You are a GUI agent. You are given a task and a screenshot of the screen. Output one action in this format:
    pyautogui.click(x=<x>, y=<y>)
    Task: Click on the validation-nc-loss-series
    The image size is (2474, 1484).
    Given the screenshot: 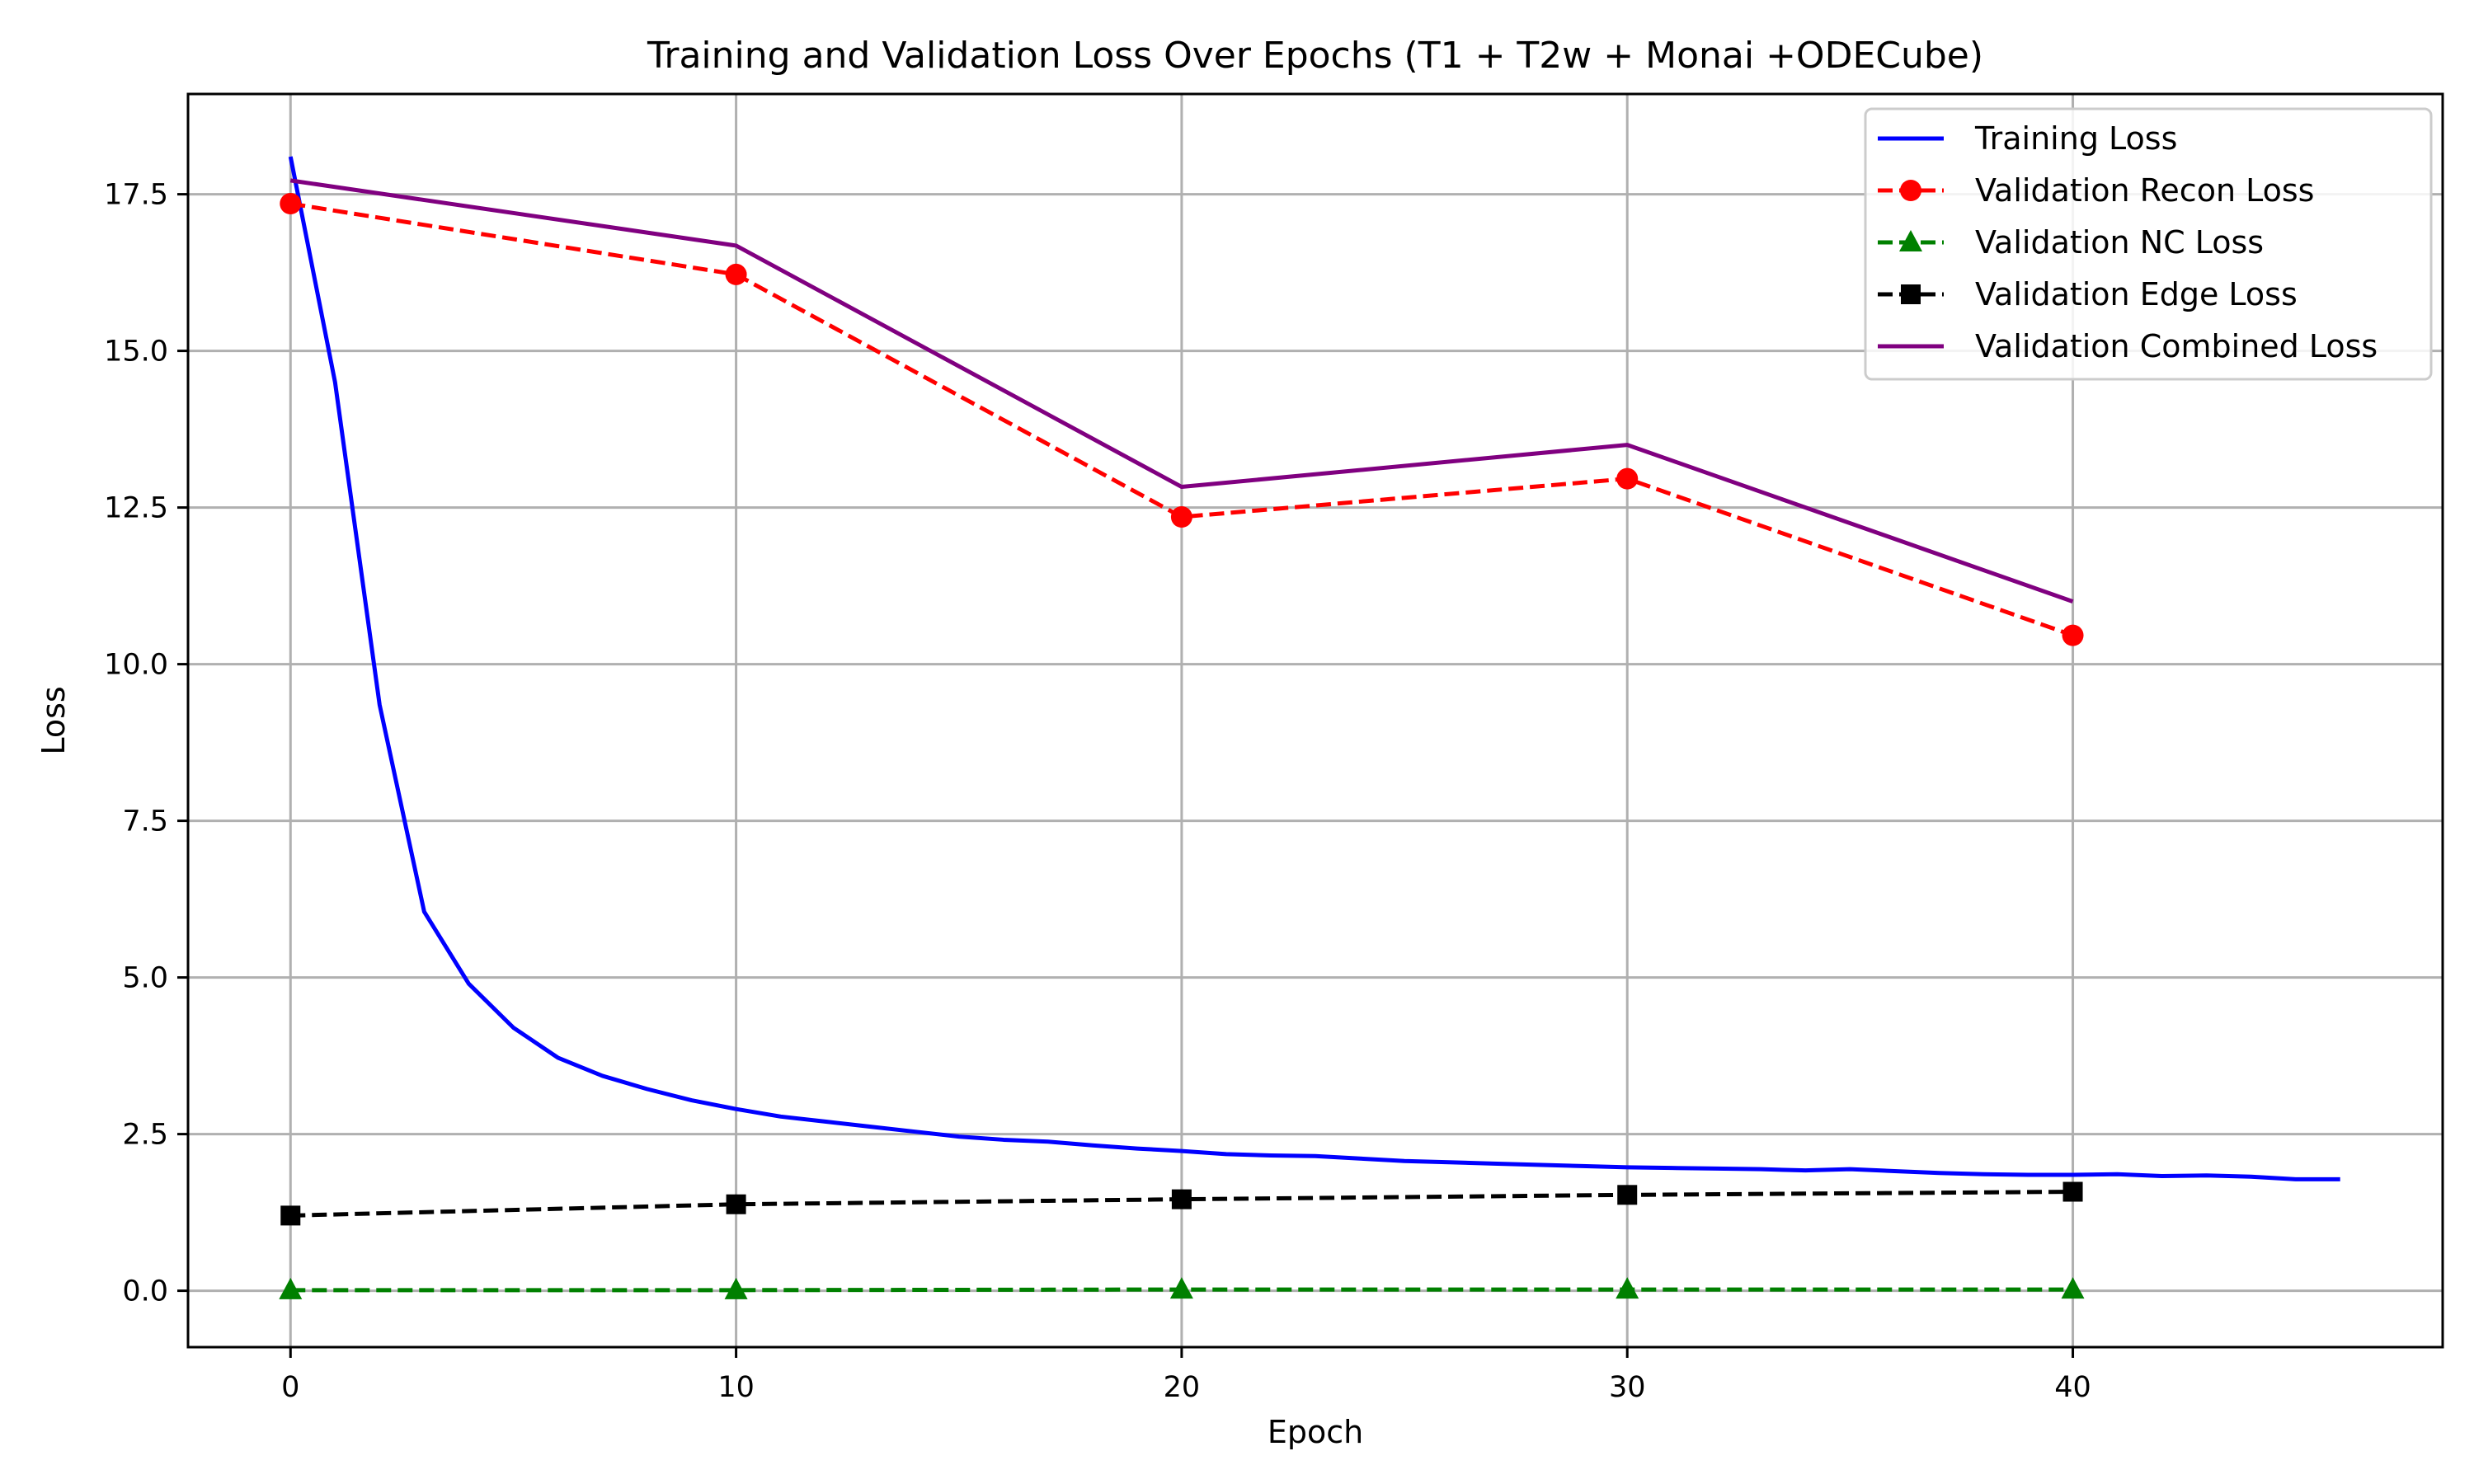 What is the action you would take?
    pyautogui.click(x=1182, y=1288)
    